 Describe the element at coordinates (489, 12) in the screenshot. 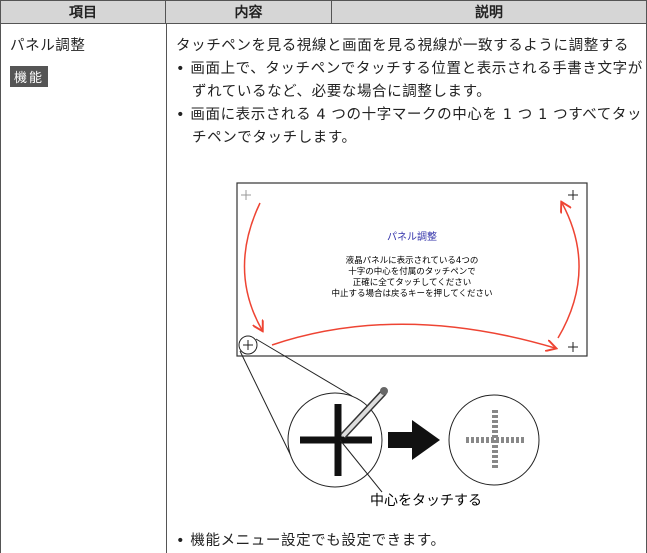

I see `header-cell: 説明` at that location.